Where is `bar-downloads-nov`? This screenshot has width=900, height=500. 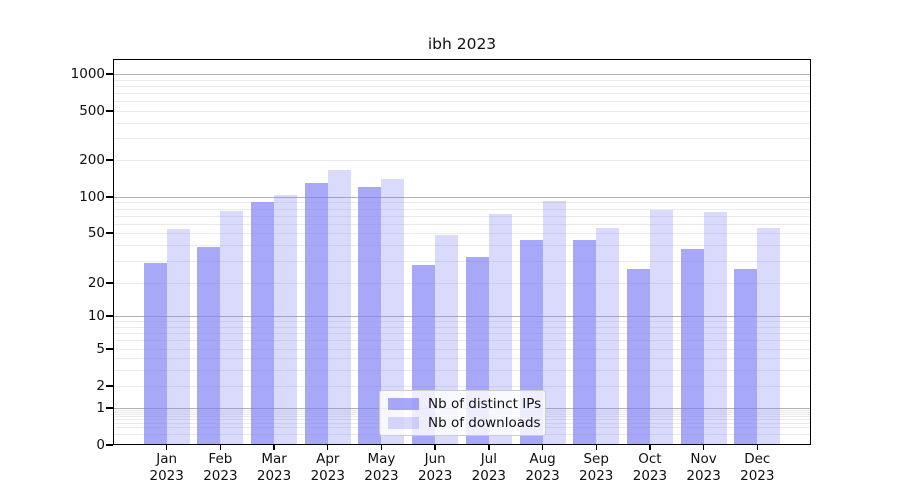 bar-downloads-nov is located at coordinates (715, 328).